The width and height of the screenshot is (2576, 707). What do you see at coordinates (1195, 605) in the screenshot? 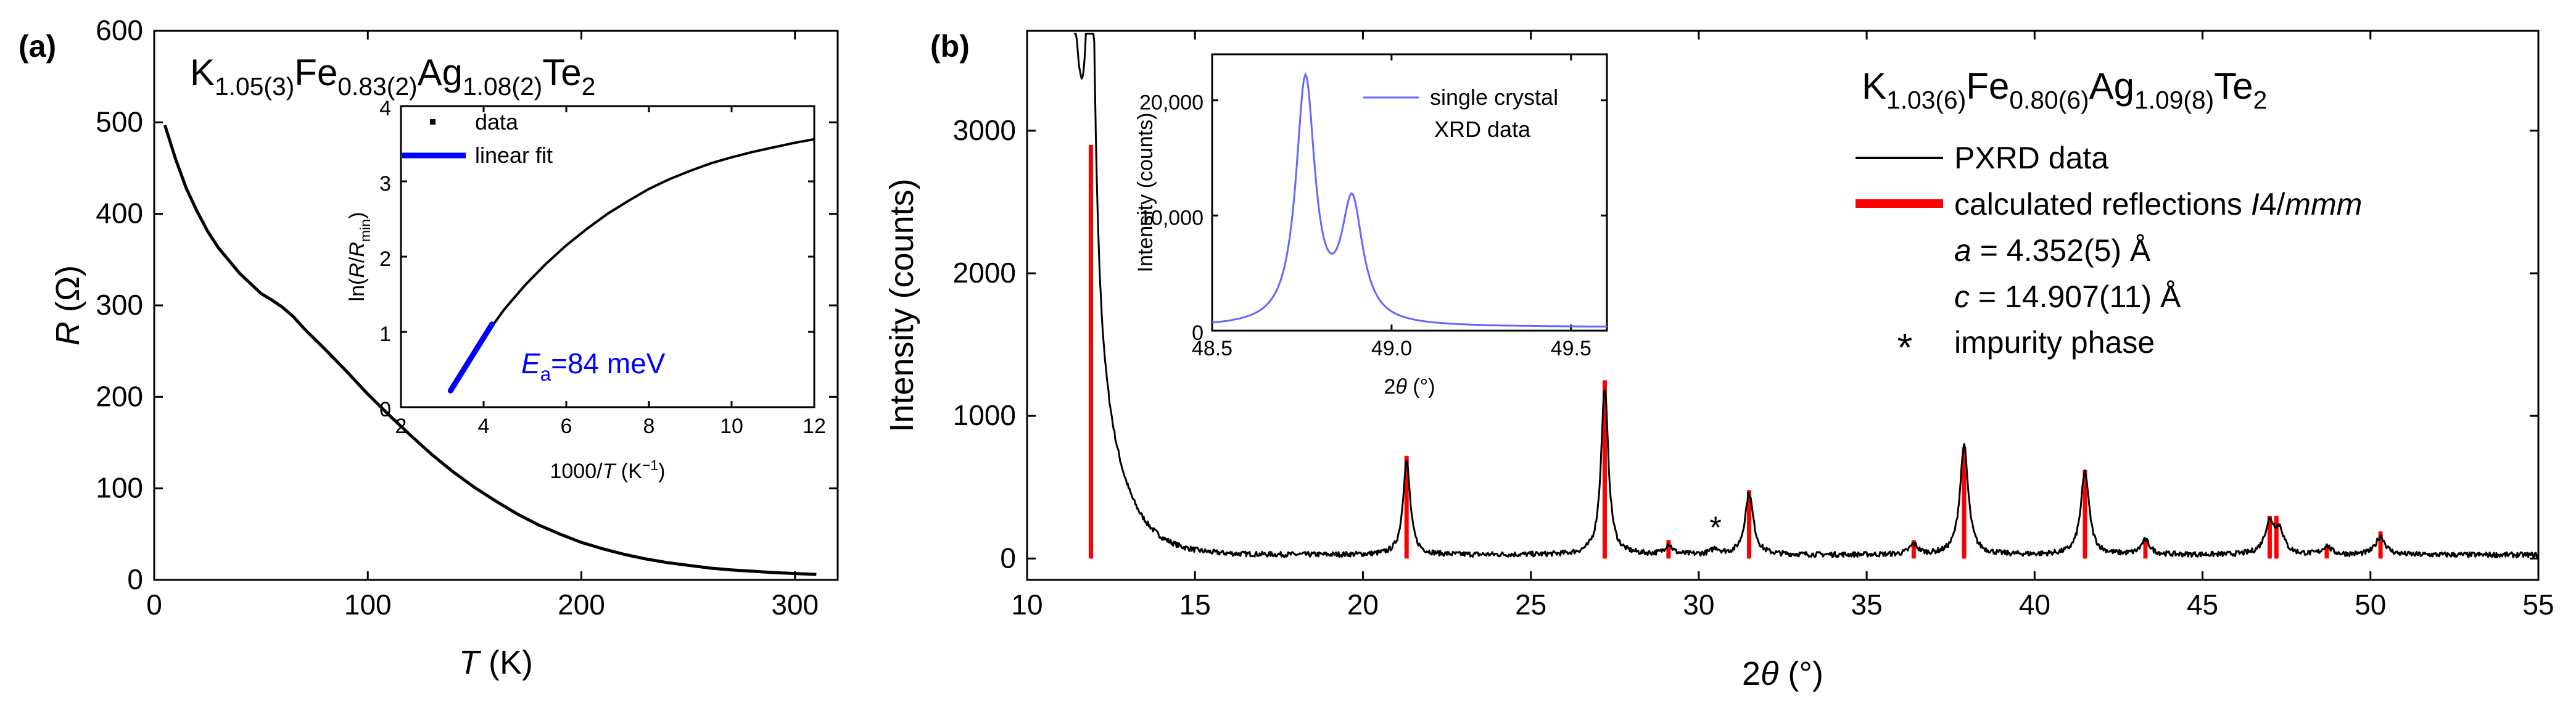
I see `x-tick-label: 15` at bounding box center [1195, 605].